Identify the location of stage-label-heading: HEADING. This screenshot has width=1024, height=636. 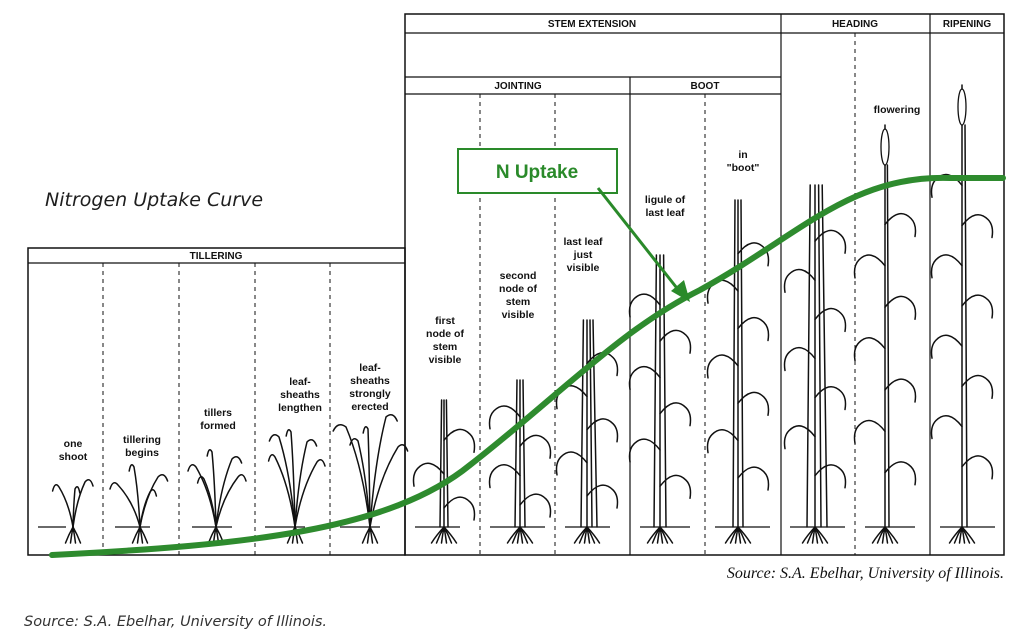
(855, 24).